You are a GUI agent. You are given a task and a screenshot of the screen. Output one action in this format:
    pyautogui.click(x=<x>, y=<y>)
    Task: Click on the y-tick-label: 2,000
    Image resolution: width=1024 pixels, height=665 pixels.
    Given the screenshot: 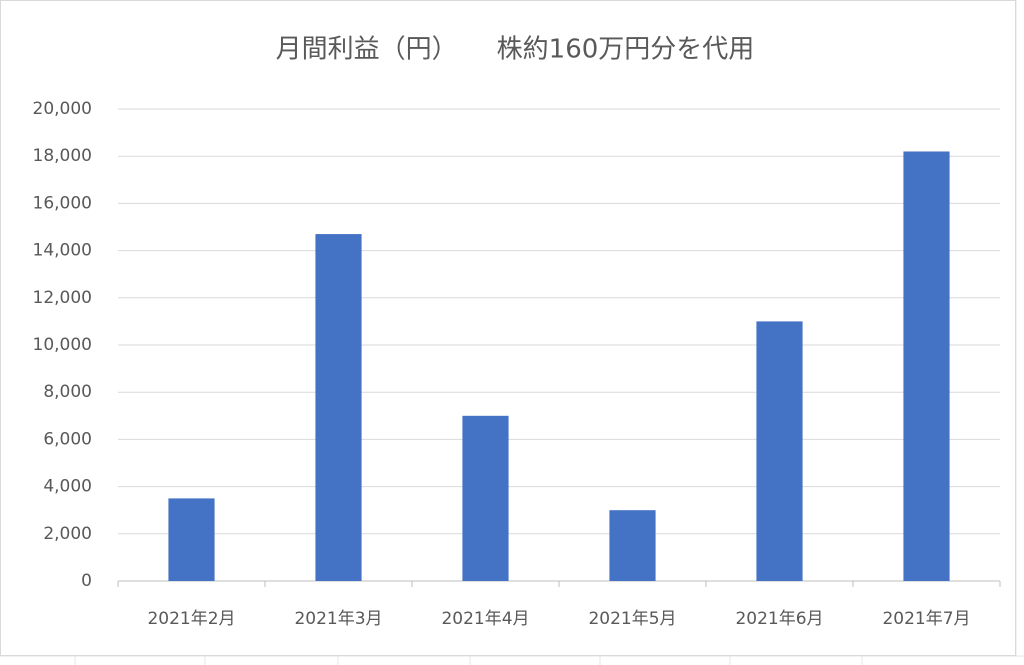 What is the action you would take?
    pyautogui.click(x=67, y=534)
    